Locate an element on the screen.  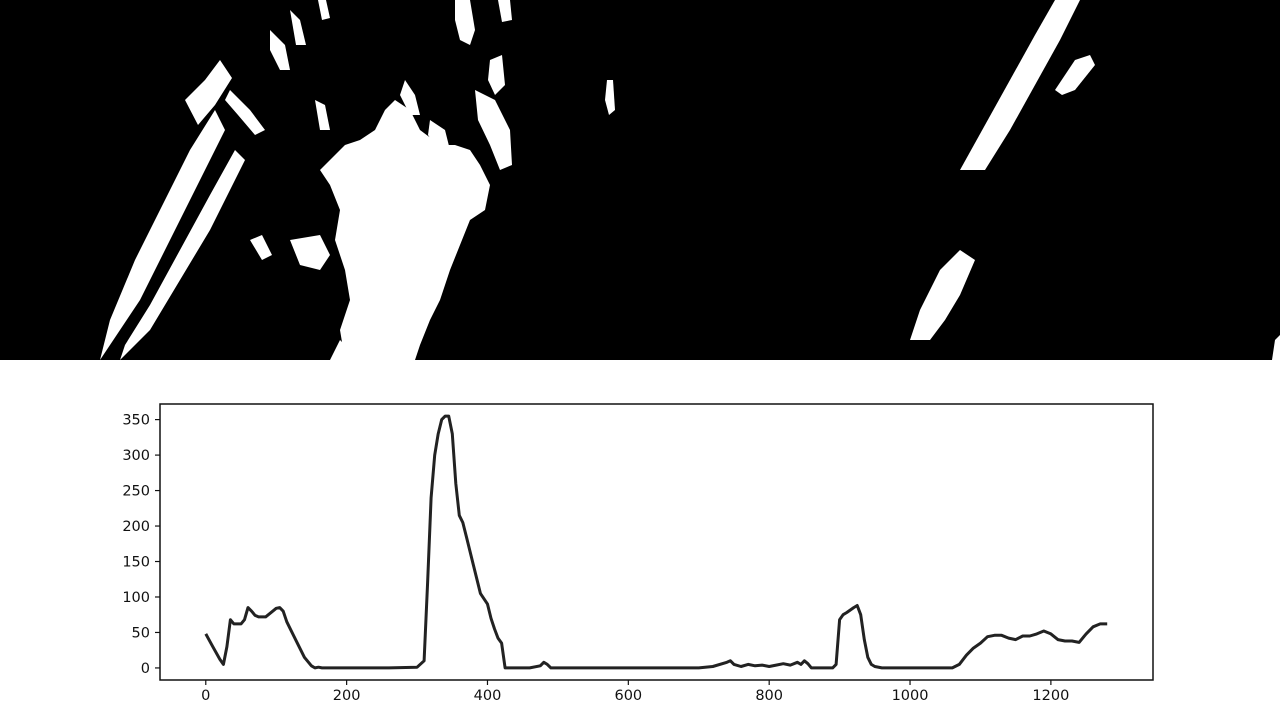
y-tick-label: 150 is located at coordinates (136, 563).